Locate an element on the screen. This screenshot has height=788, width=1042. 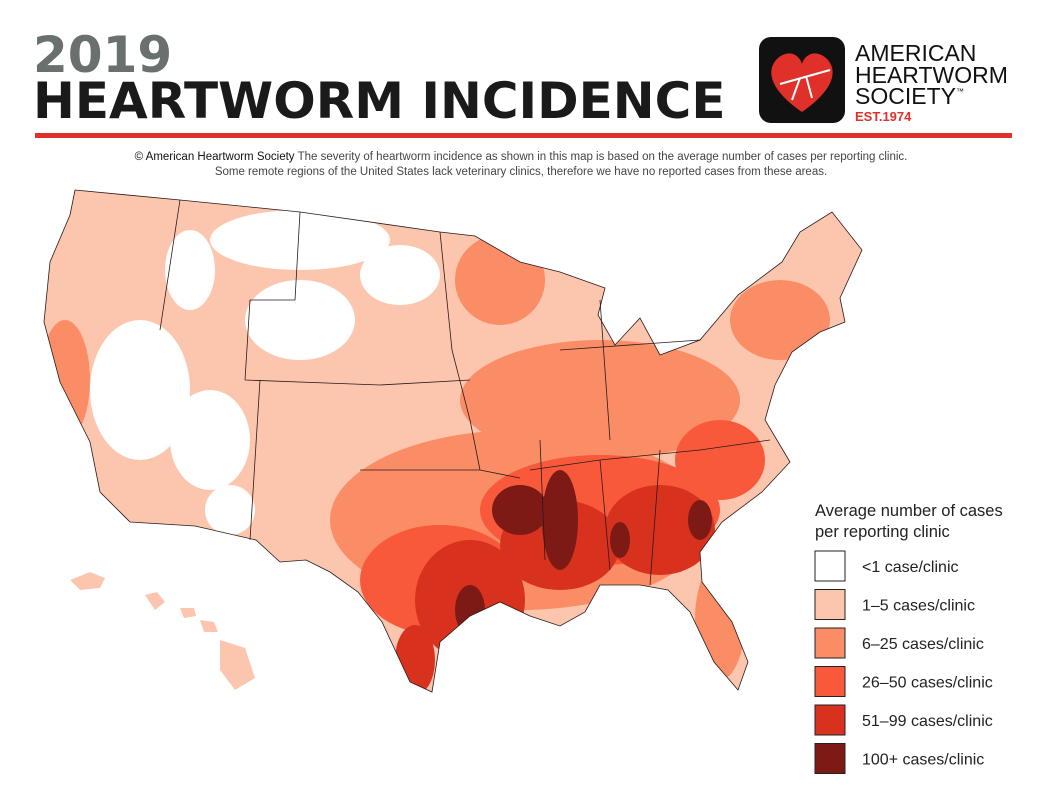
legend-label: 1–5 cases/clinic is located at coordinates (918, 606).